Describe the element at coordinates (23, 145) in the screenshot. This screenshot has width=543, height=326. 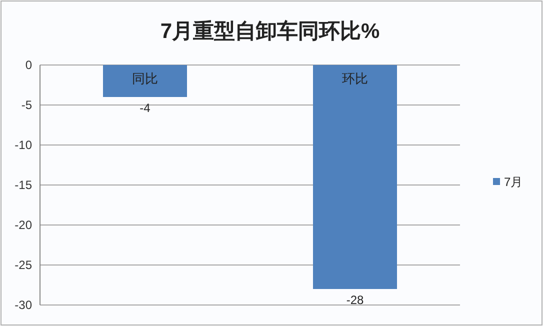
I see `y-tick-label: -10` at that location.